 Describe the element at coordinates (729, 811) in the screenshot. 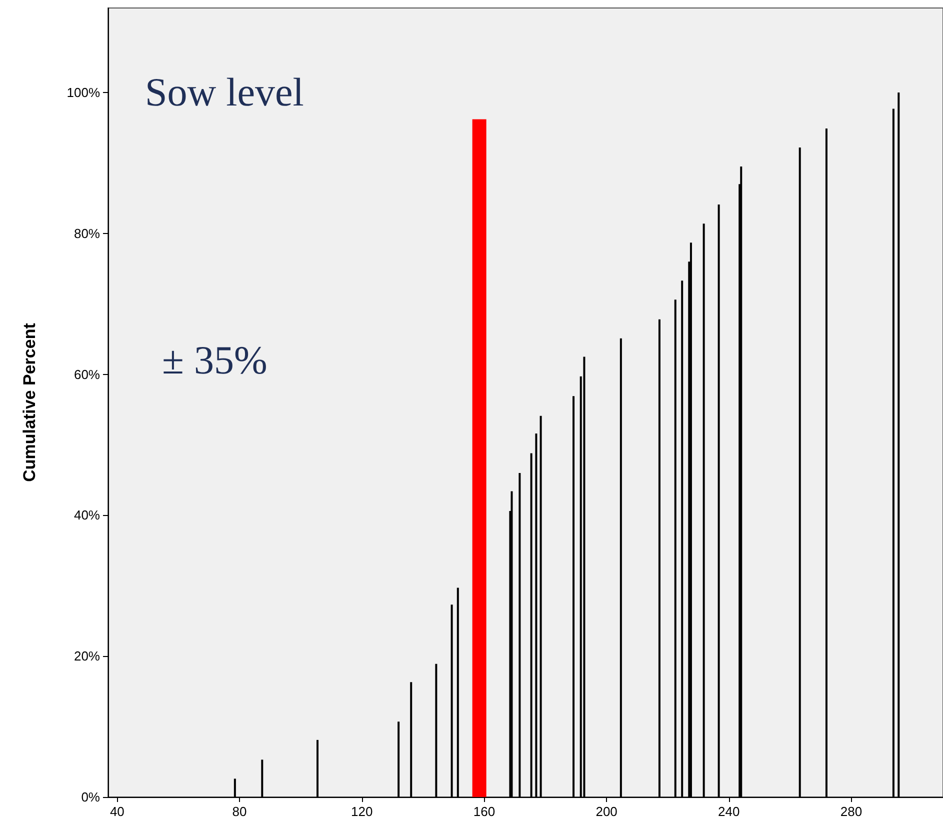

I see `x-tick-label: 240` at that location.